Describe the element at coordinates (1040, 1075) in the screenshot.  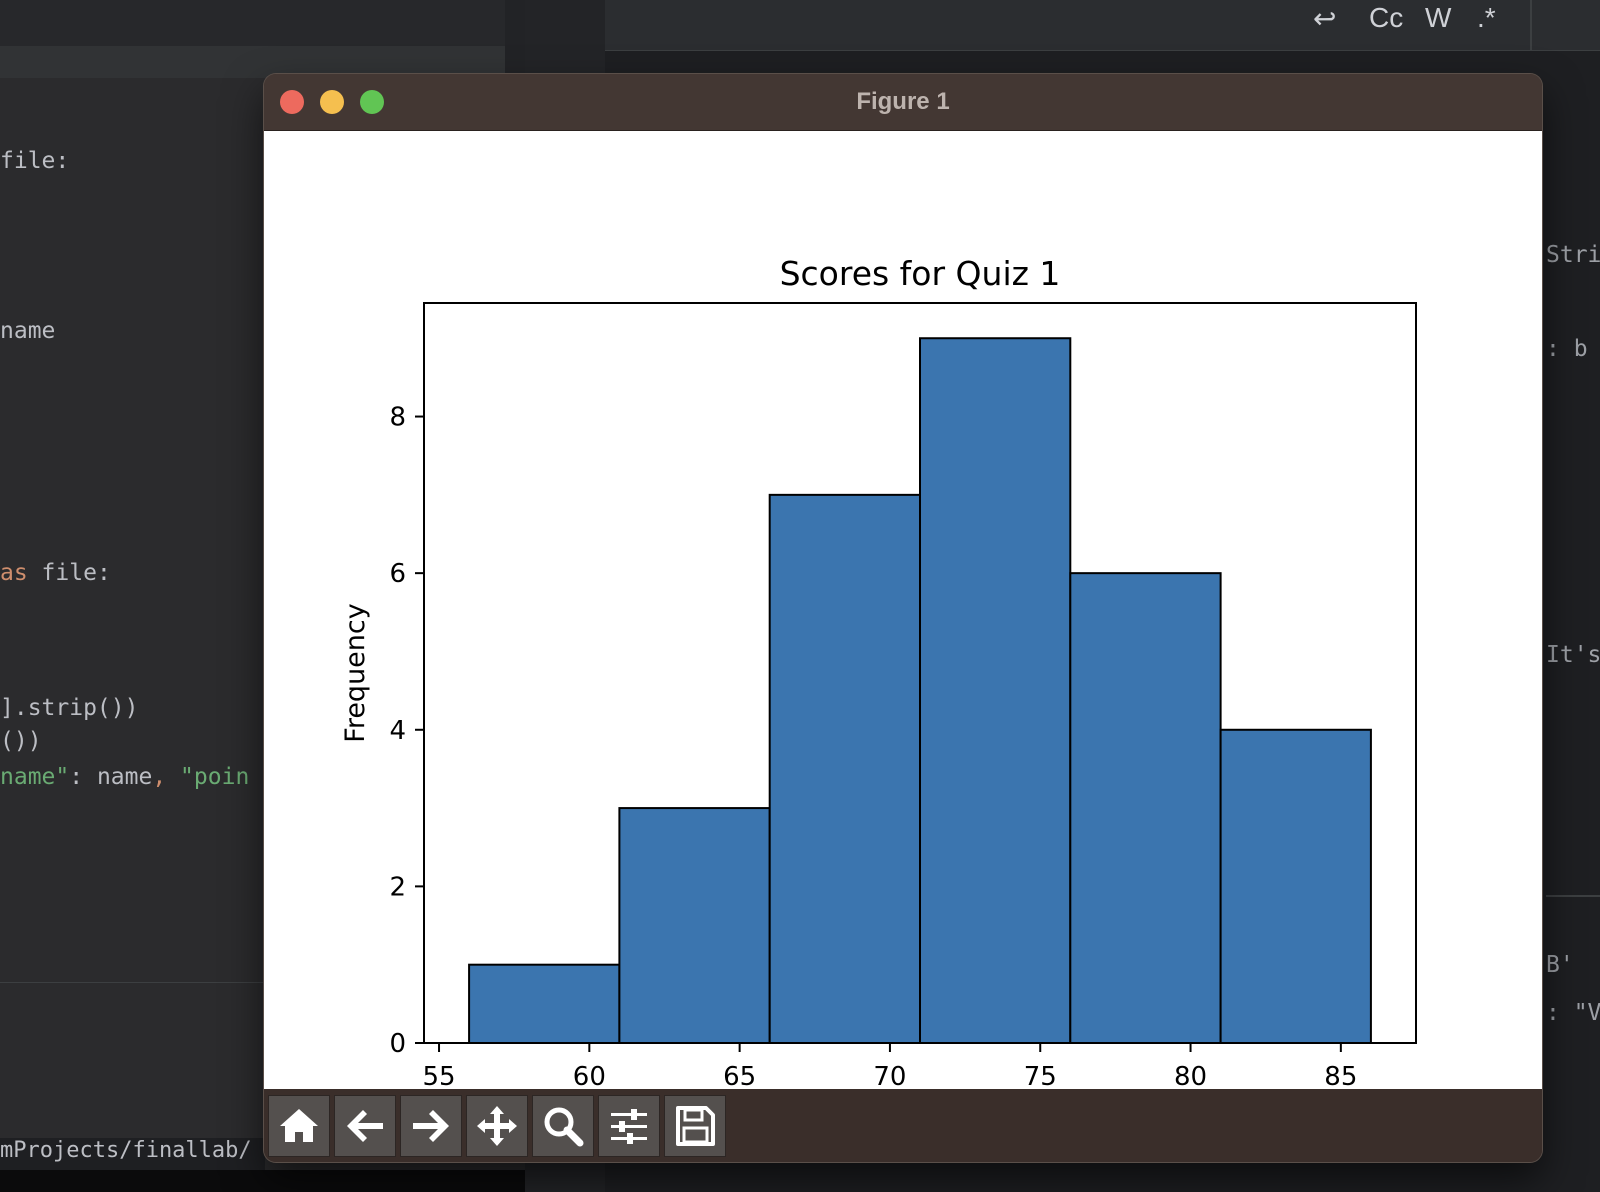
I see `x-tick-label: 75` at that location.